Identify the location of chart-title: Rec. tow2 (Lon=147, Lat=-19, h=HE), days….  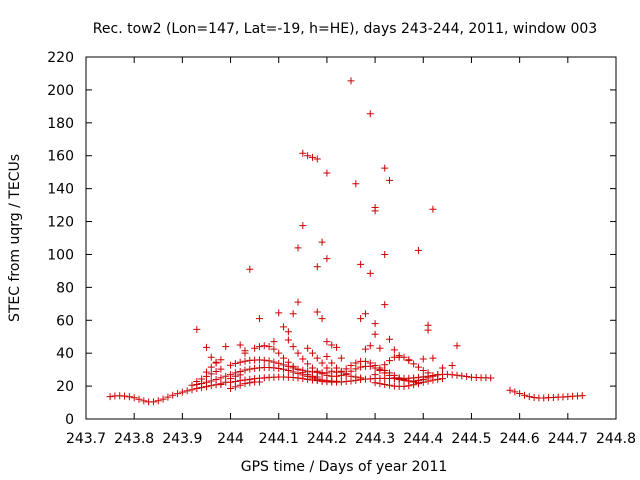
(345, 29).